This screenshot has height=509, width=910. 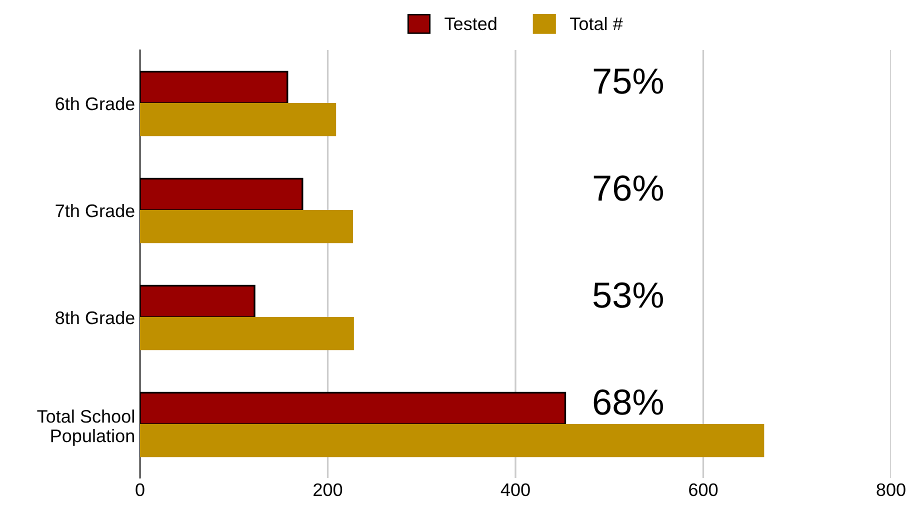 What do you see at coordinates (629, 188) in the screenshot?
I see `annotation: 76%` at bounding box center [629, 188].